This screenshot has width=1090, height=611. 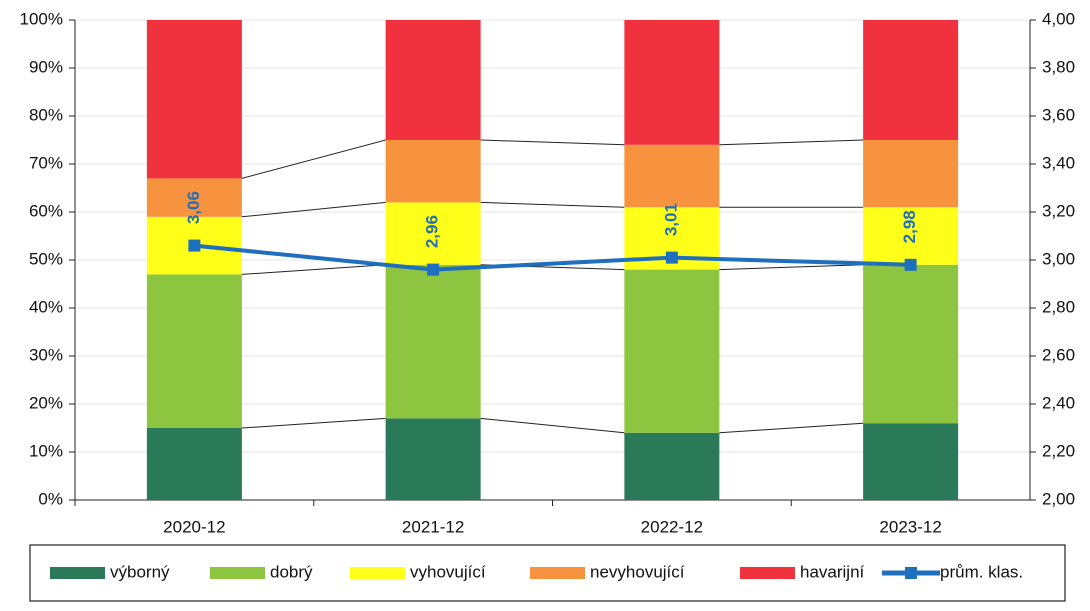 I want to click on y-tick-label: 90%, so click(x=46, y=66).